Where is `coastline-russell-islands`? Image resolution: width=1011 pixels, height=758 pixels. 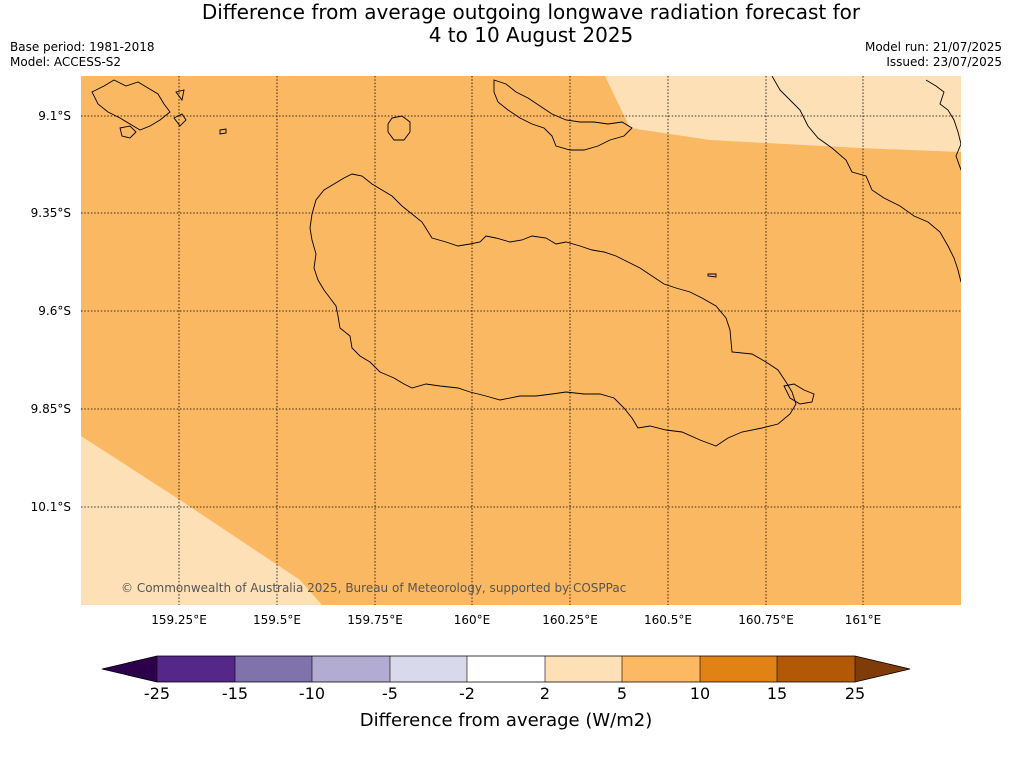
coastline-russell-islands is located at coordinates (131, 105).